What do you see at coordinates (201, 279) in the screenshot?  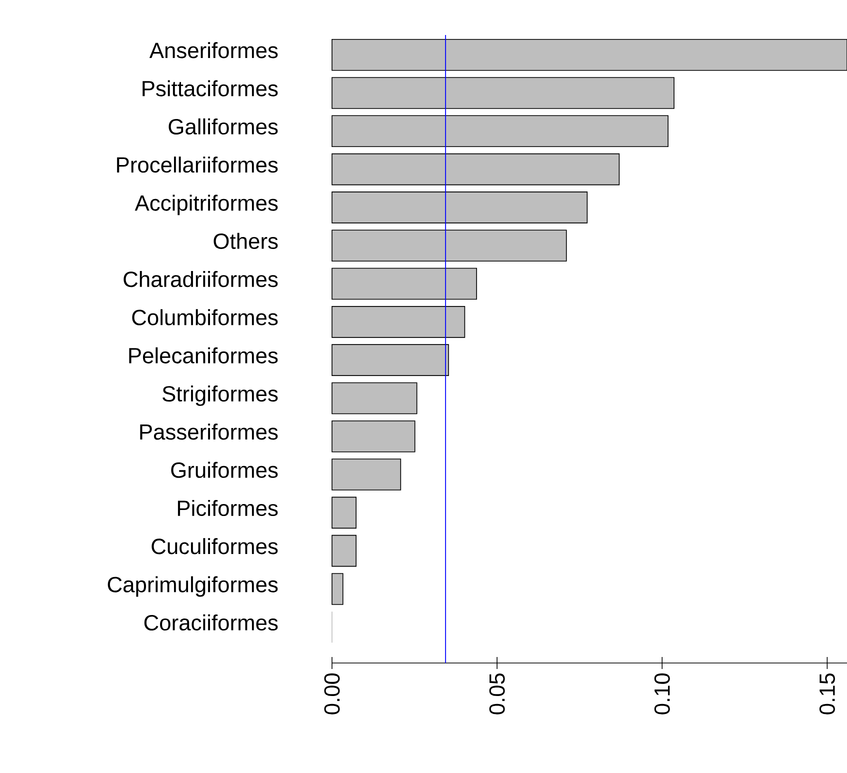 I see `y-tick-label: Charadriiformes` at bounding box center [201, 279].